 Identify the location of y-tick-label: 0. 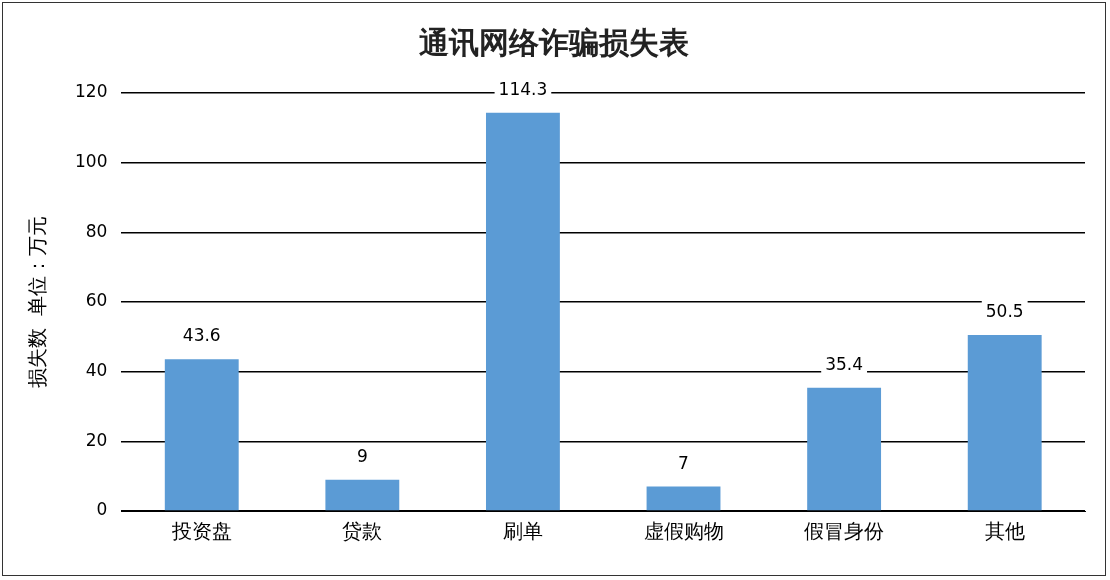
(102, 509).